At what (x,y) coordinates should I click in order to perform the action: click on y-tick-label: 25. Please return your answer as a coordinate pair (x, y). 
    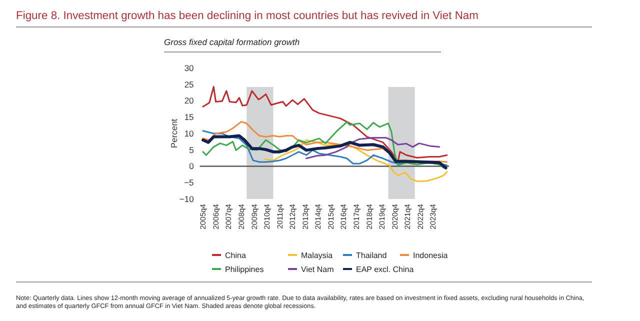
    Looking at the image, I should click on (189, 84).